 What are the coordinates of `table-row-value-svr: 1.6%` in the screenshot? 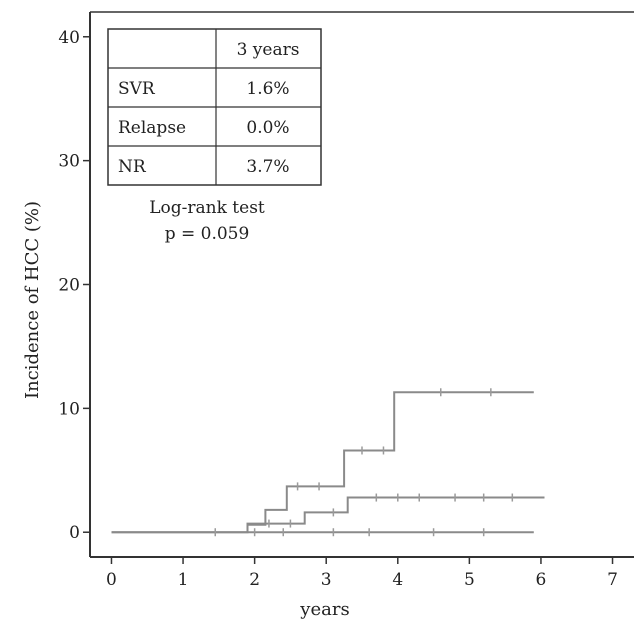 It's located at (267, 89).